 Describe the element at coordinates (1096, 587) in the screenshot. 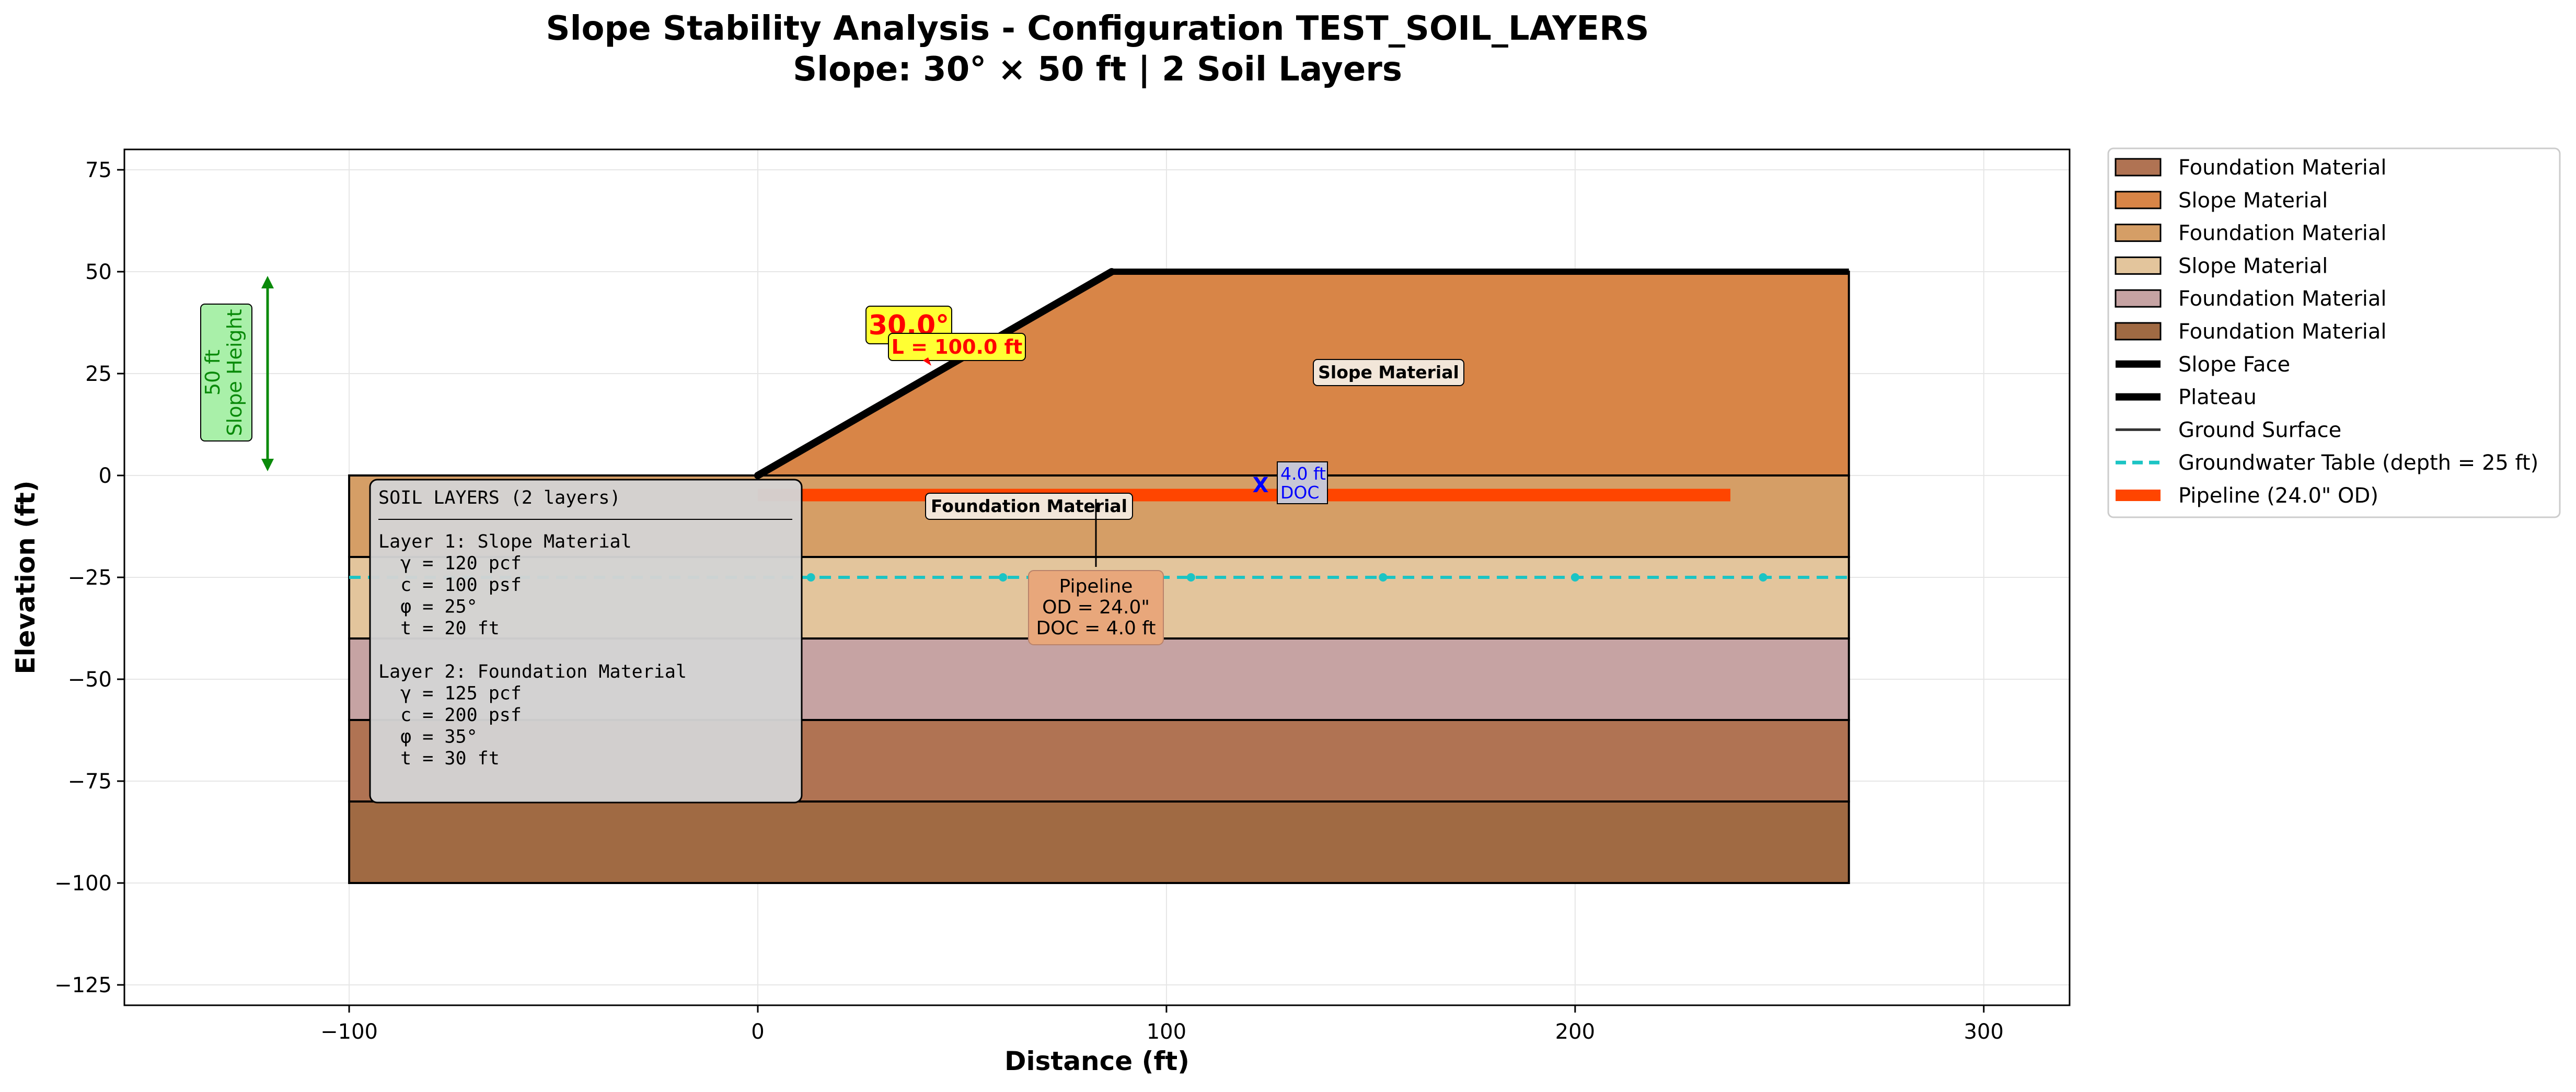

I see `pipeline-label-title: Pipeline` at that location.